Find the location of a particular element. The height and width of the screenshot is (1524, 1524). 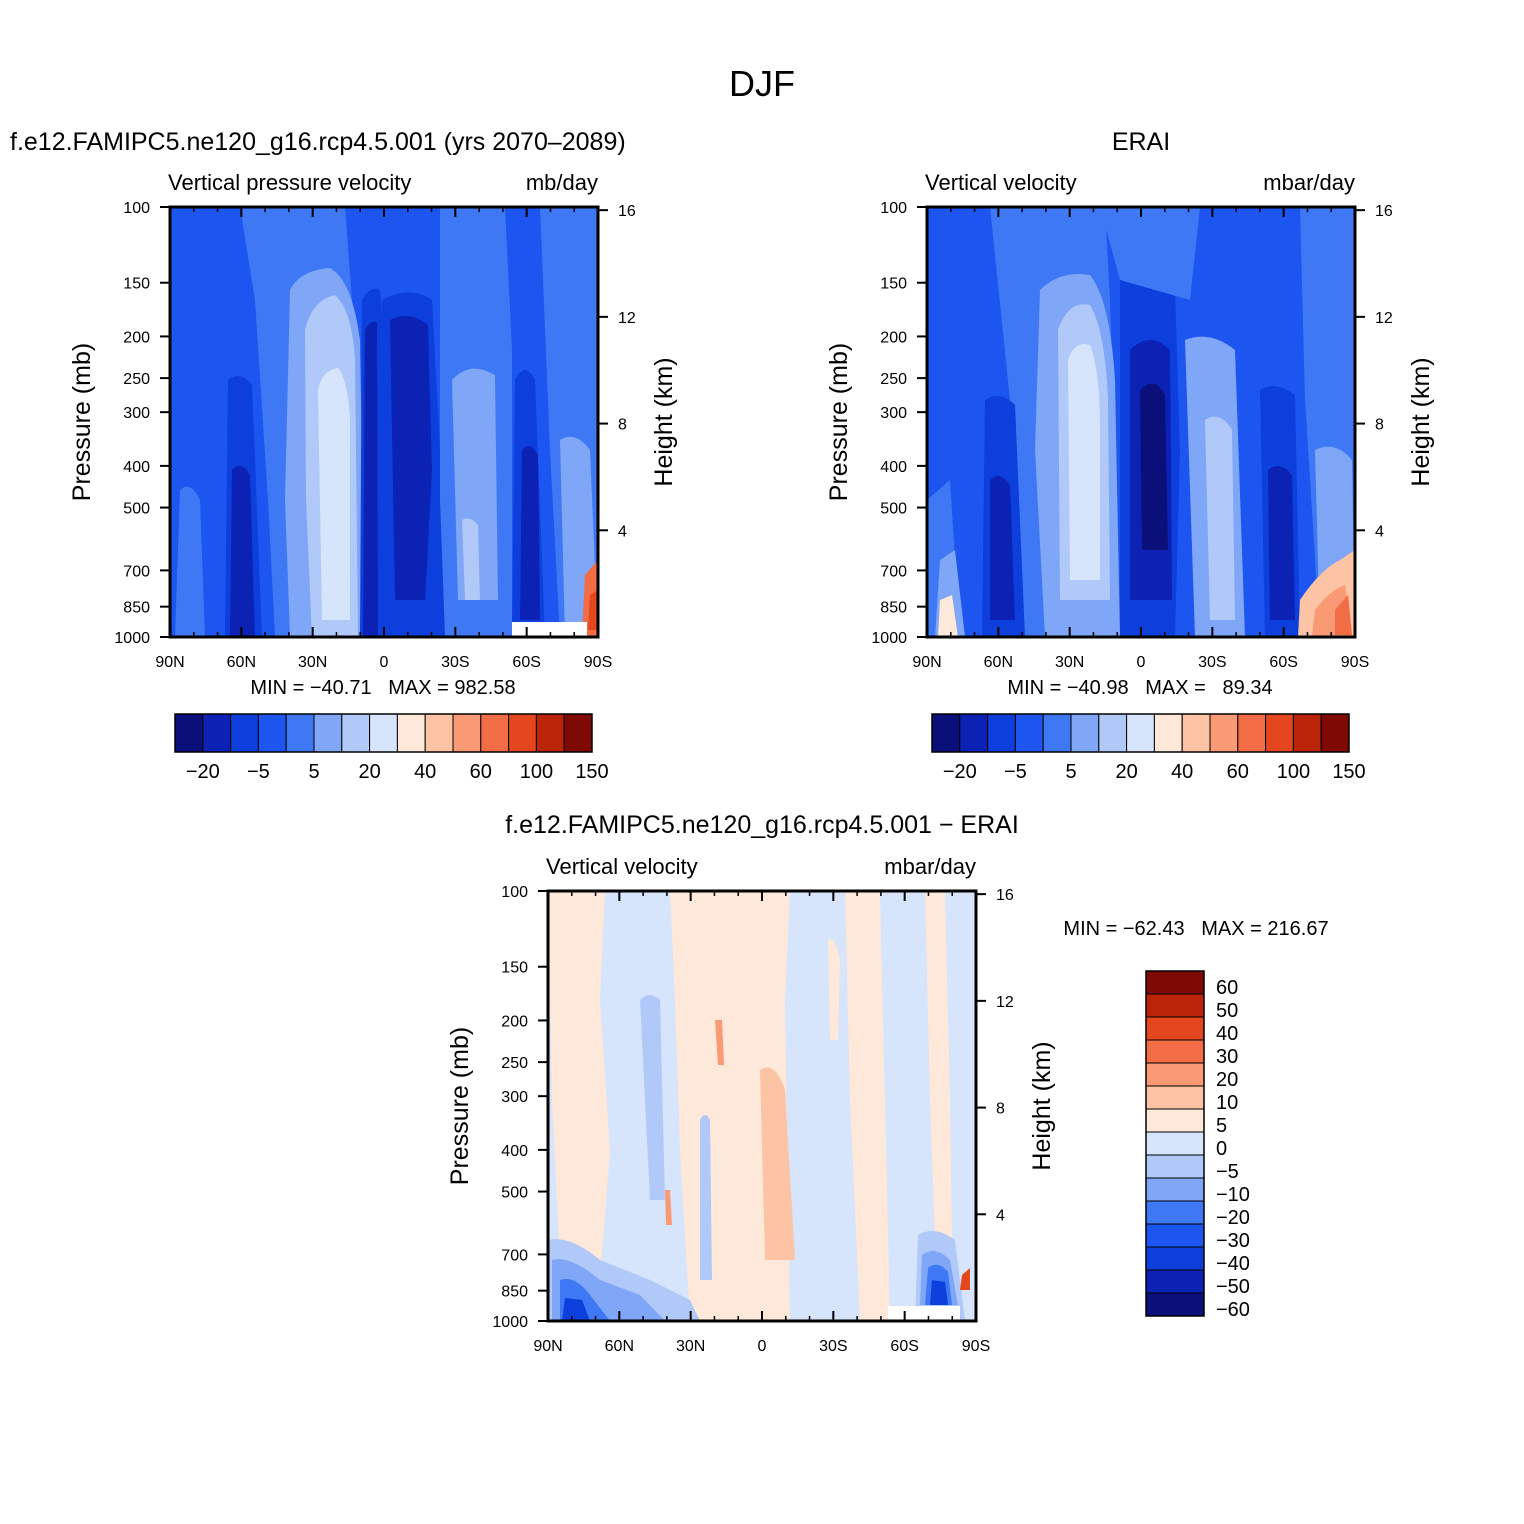

colorbar-label: −40 is located at coordinates (1233, 1264).